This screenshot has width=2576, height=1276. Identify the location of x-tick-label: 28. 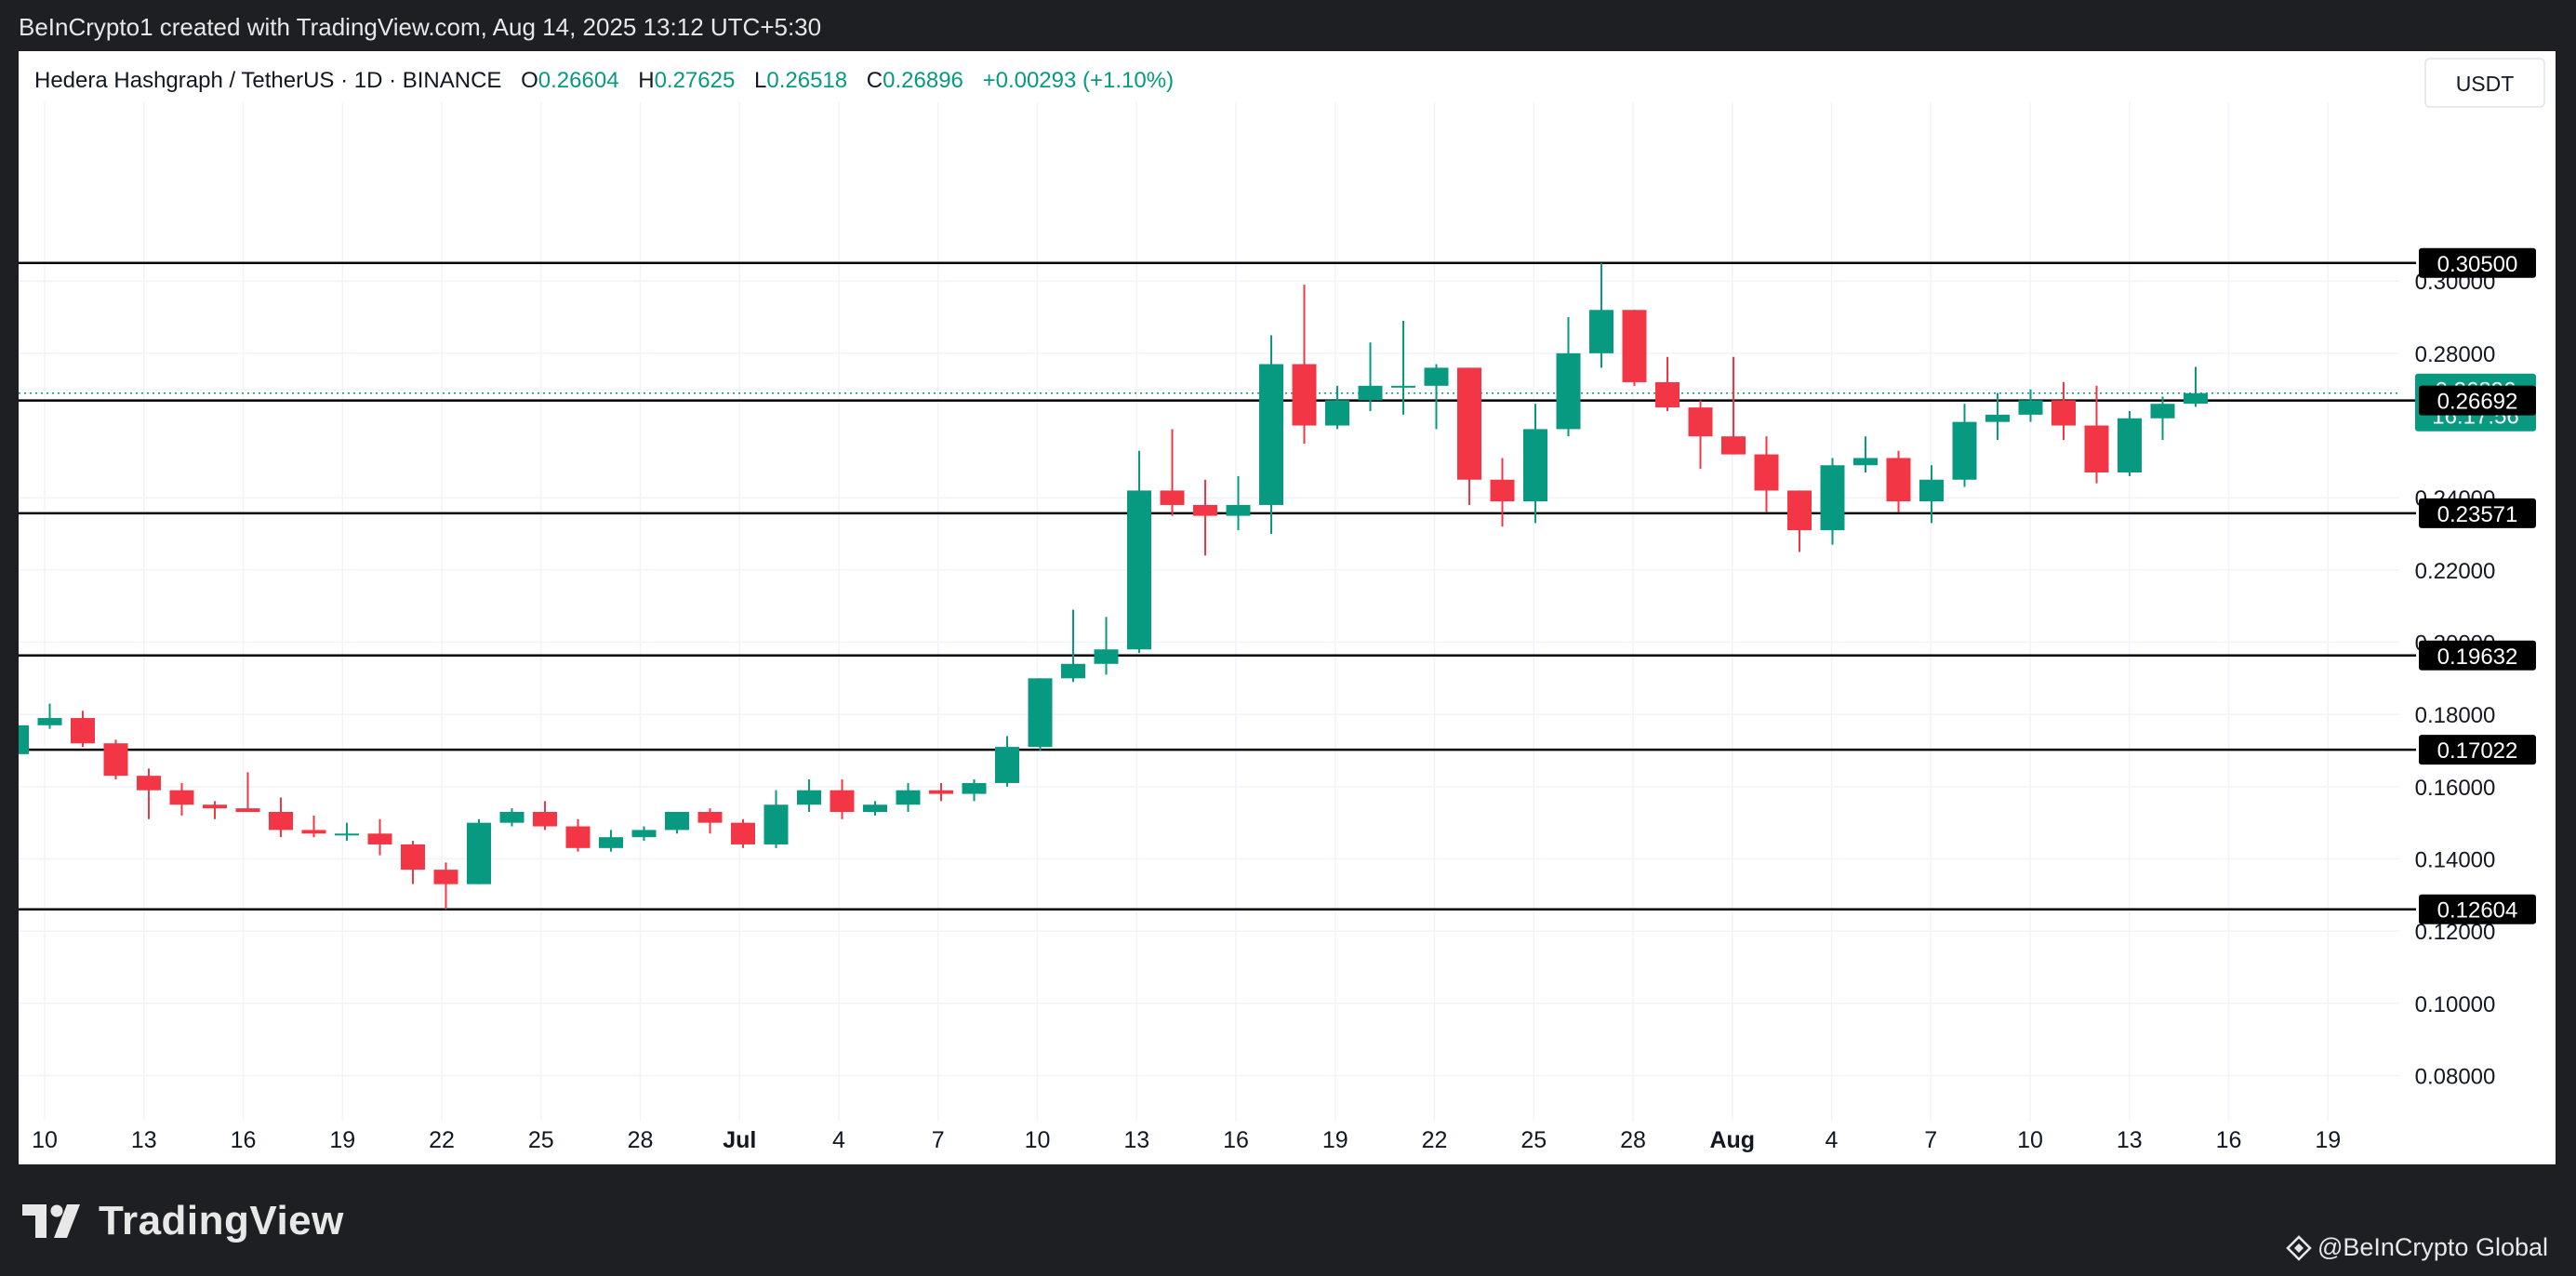
(641, 1140).